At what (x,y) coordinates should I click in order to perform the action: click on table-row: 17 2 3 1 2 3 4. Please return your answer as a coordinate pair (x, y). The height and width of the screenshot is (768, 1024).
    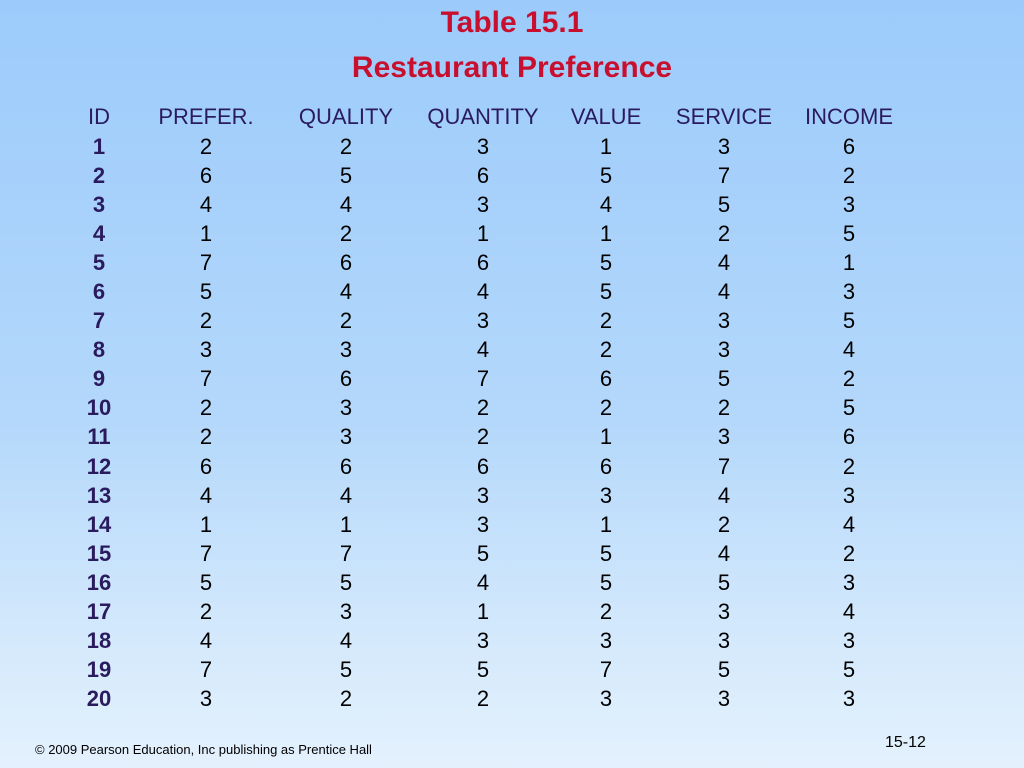
    Looking at the image, I should click on (487, 612).